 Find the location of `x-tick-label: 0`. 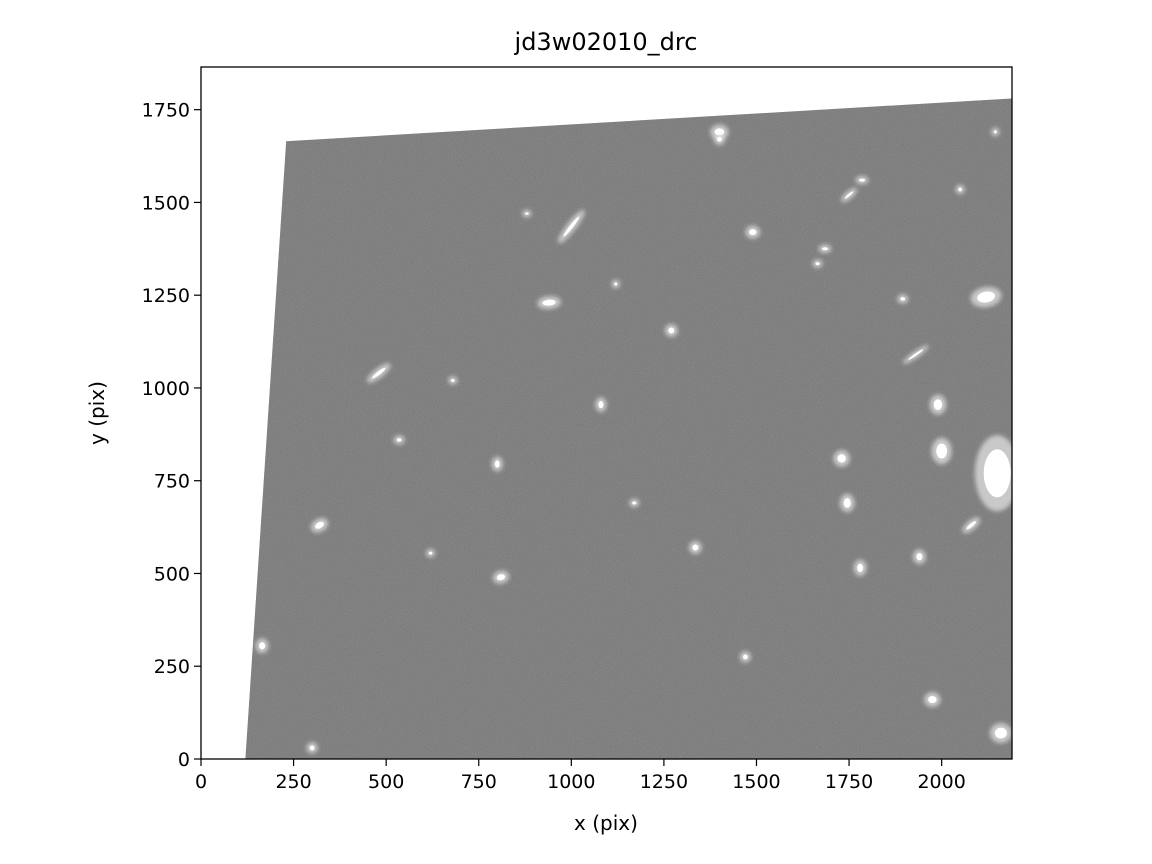

x-tick-label: 0 is located at coordinates (201, 782).